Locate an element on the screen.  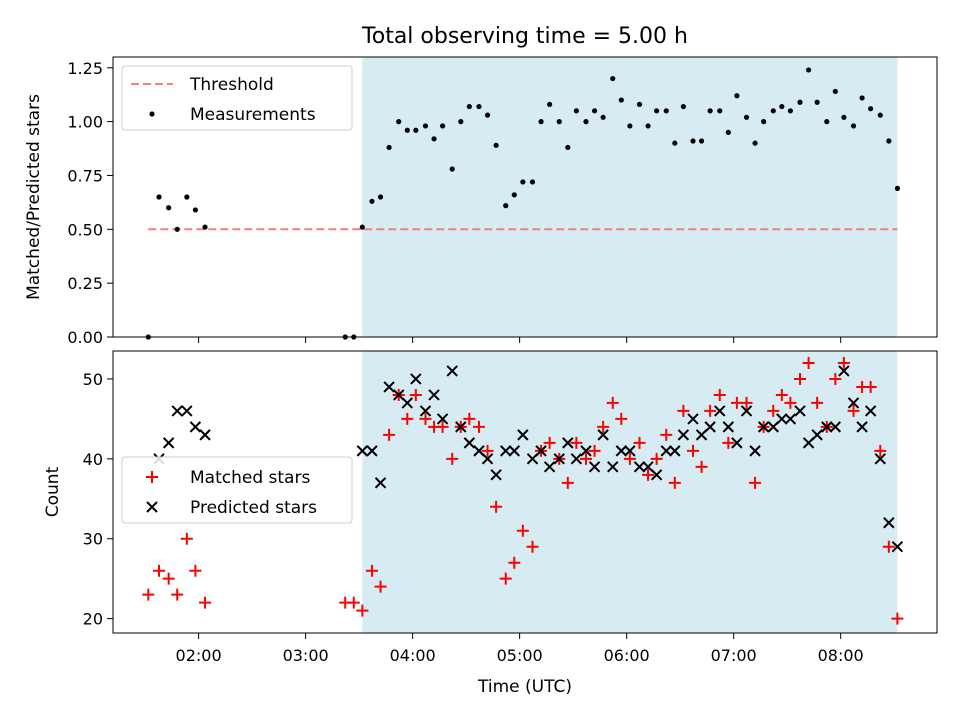
bottom-legend: Matched stars Predicted stars is located at coordinates (237, 490).